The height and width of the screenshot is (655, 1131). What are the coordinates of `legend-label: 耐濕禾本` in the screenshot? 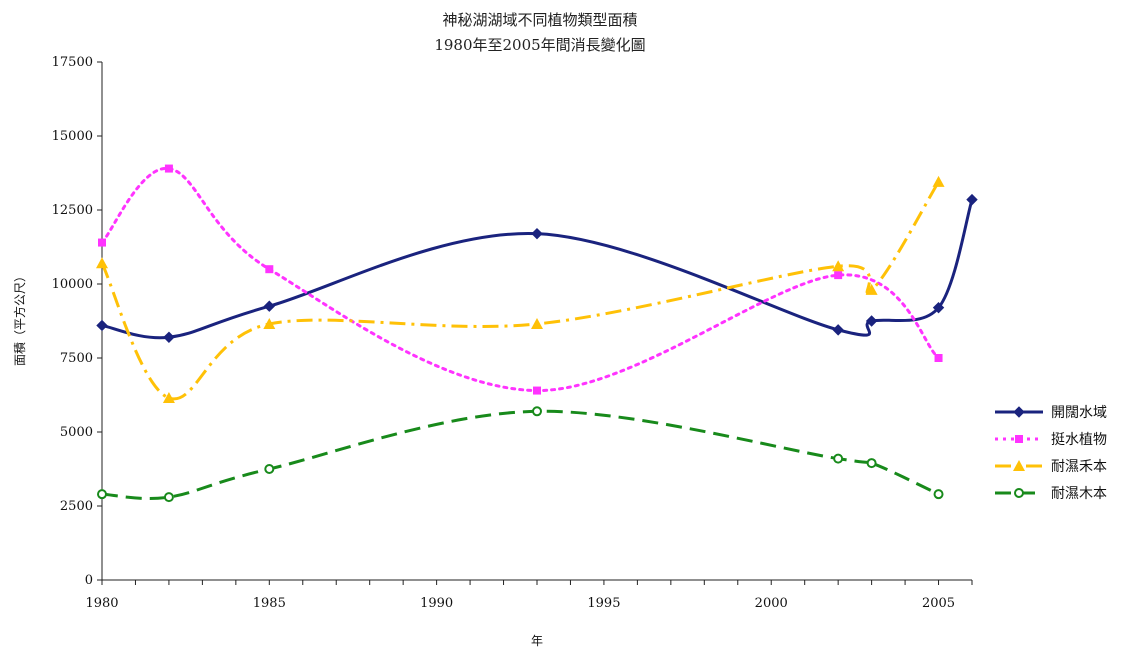 It's located at (1079, 467).